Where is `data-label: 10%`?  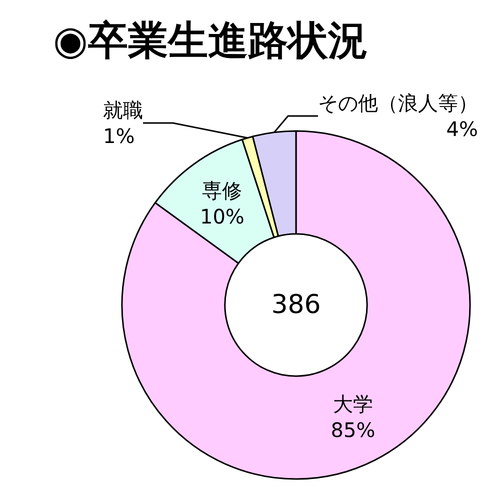
data-label: 10% is located at coordinates (222, 216).